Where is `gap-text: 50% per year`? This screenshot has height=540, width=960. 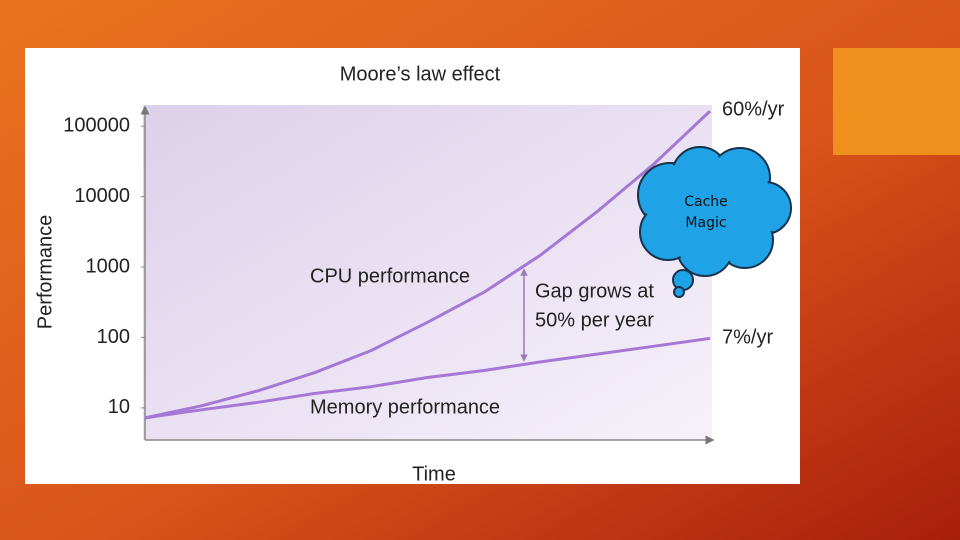
gap-text: 50% per year is located at coordinates (594, 320).